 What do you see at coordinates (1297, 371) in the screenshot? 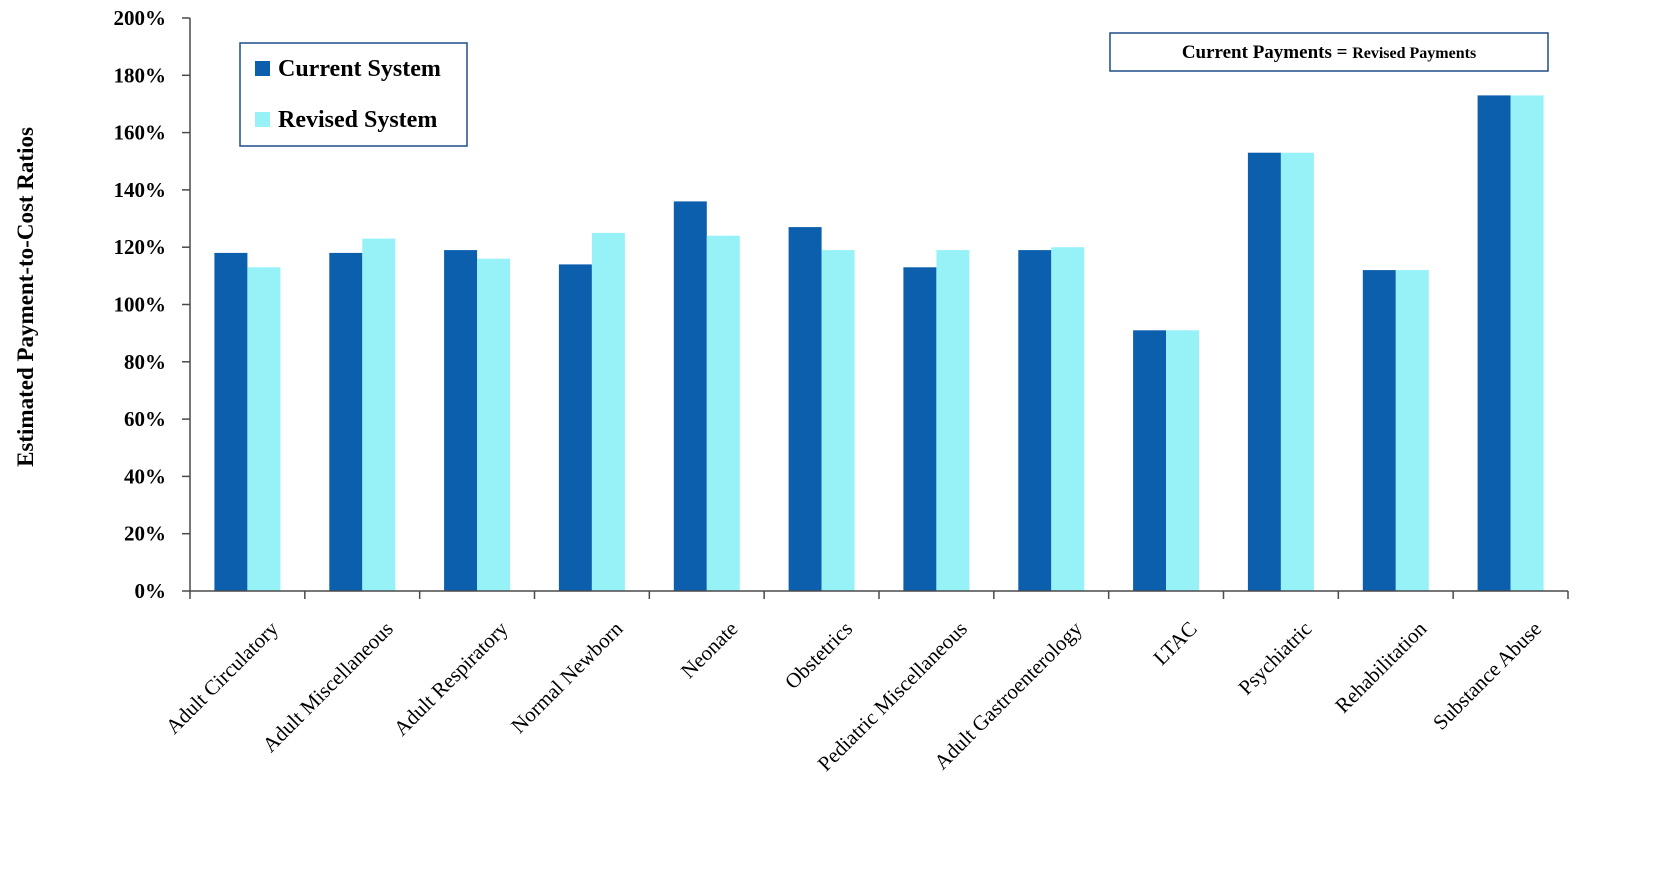
I see `bar-psychiatric-revised-system` at bounding box center [1297, 371].